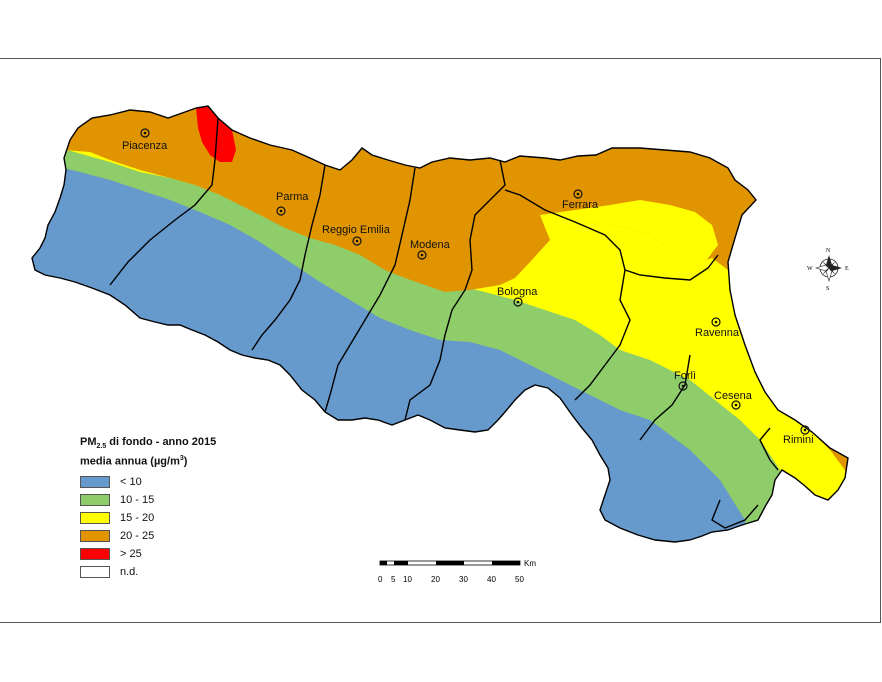  What do you see at coordinates (810, 269) in the screenshot?
I see `compass-w: W` at bounding box center [810, 269].